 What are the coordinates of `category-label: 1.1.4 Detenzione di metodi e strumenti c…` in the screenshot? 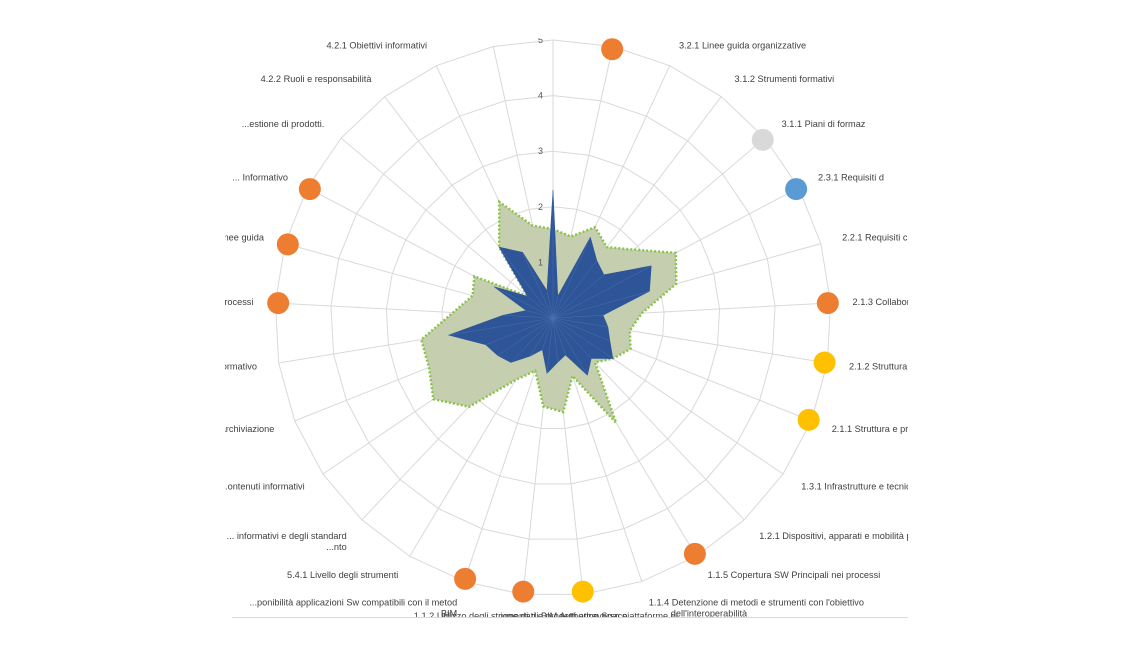 It's located at (756, 607).